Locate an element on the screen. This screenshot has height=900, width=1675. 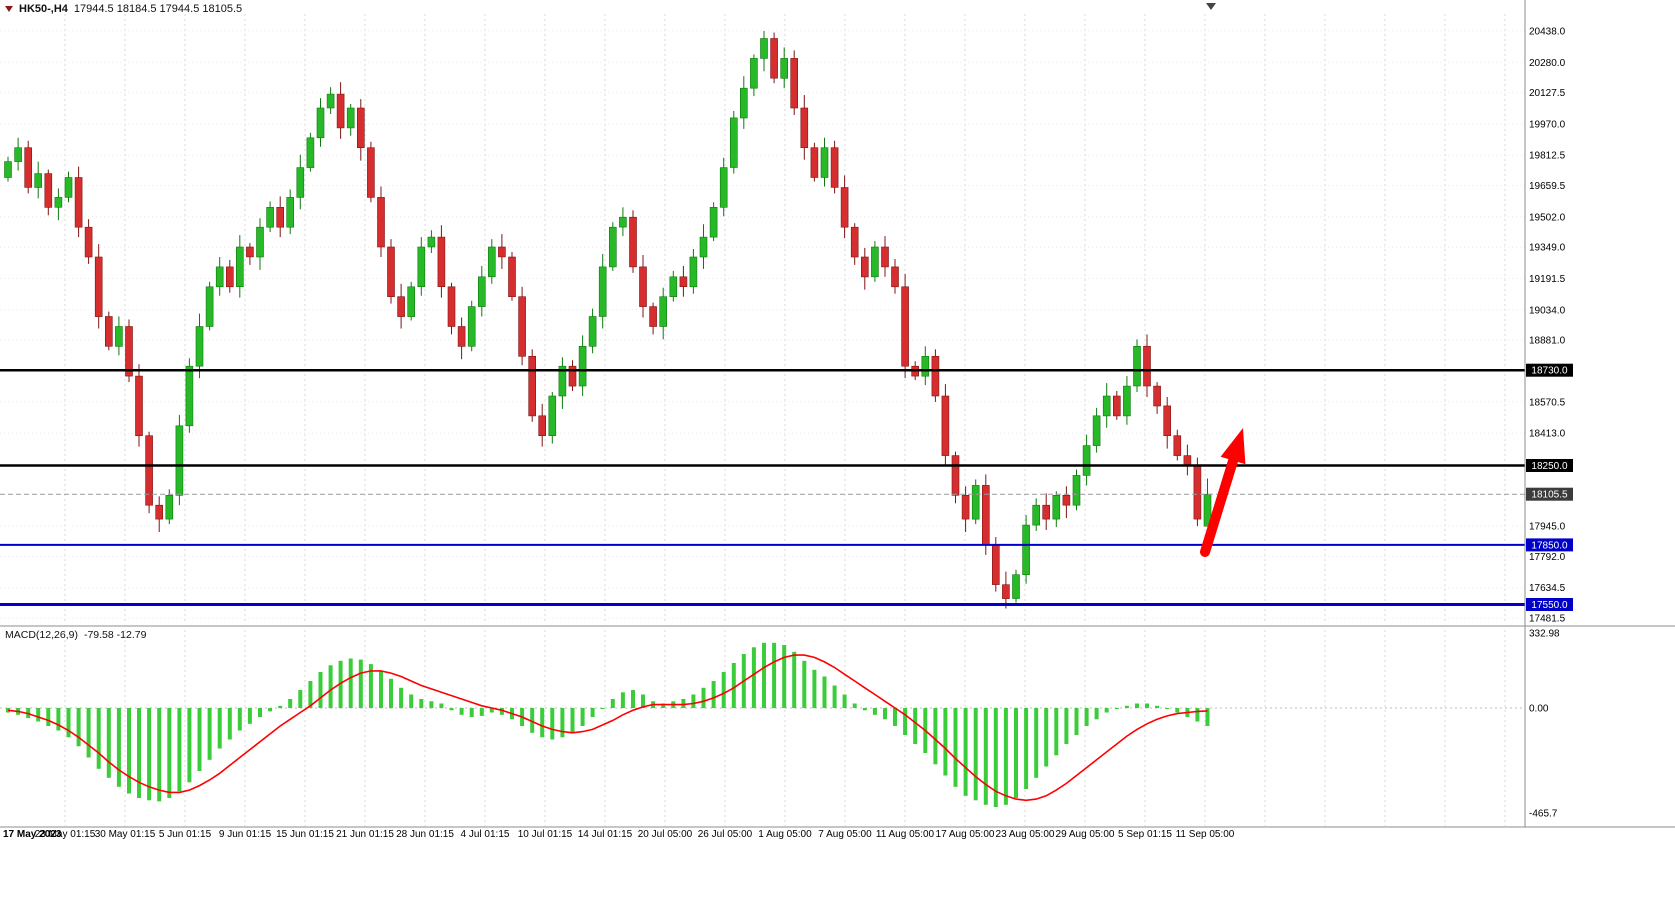
svg-text: 18250.0 is located at coordinates (1549, 466).